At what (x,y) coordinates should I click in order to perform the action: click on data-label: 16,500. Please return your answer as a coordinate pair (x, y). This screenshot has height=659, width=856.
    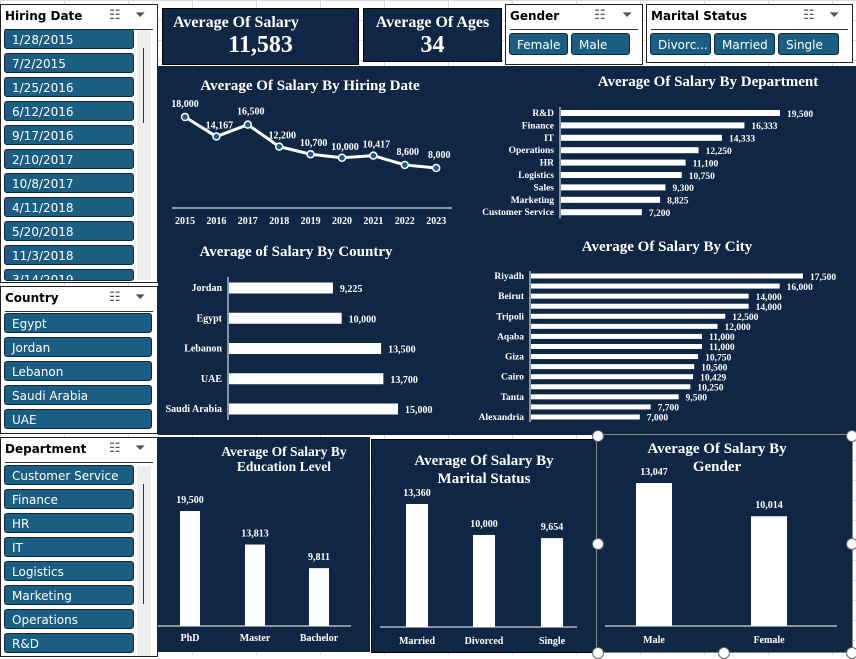
    Looking at the image, I should click on (250, 112).